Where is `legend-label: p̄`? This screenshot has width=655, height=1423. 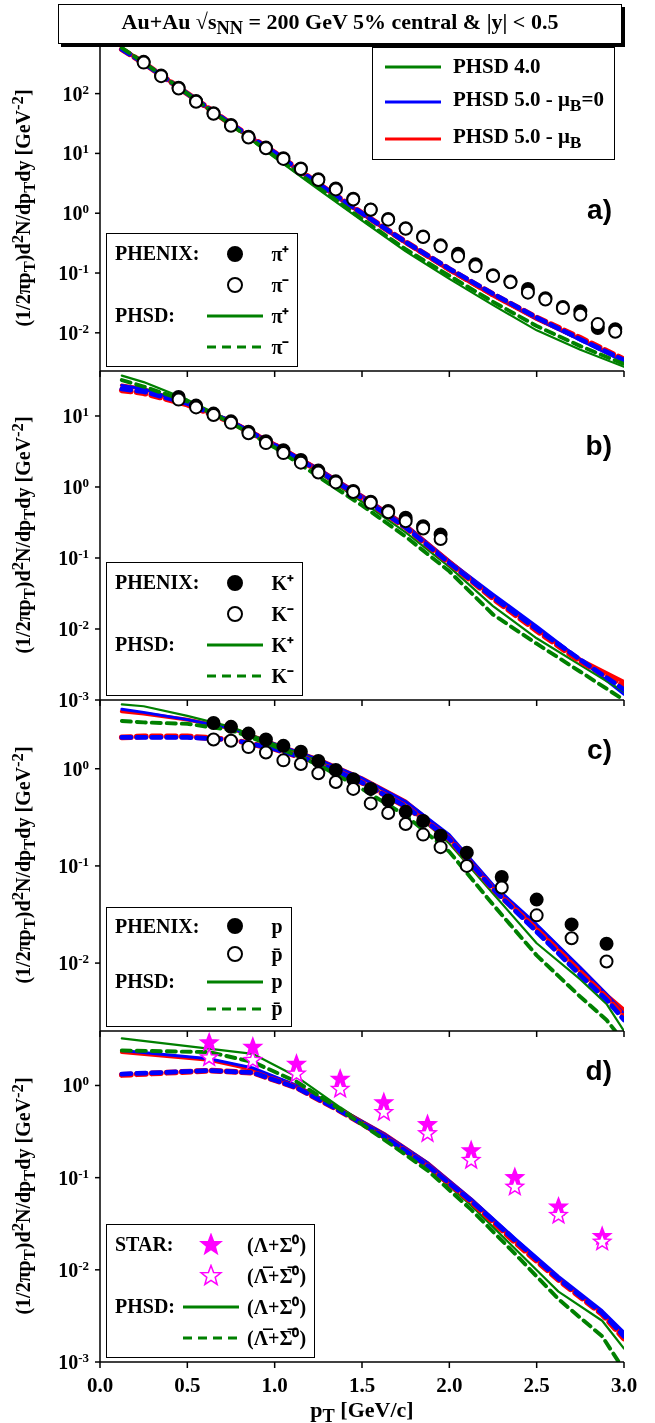 legend-label: p̄ is located at coordinates (277, 954).